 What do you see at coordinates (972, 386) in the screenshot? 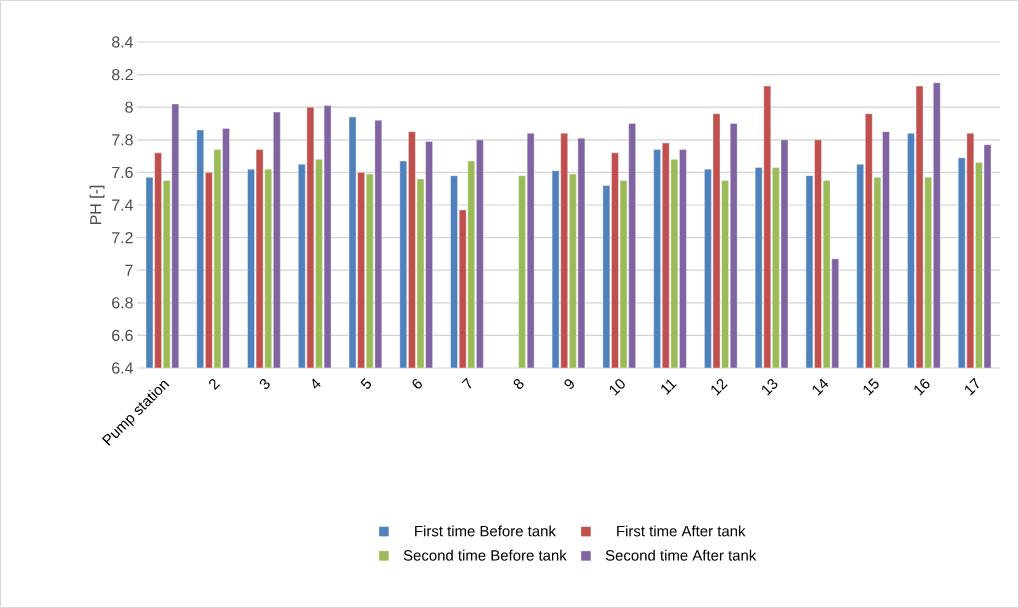
I see `x-tick-label: 17` at bounding box center [972, 386].